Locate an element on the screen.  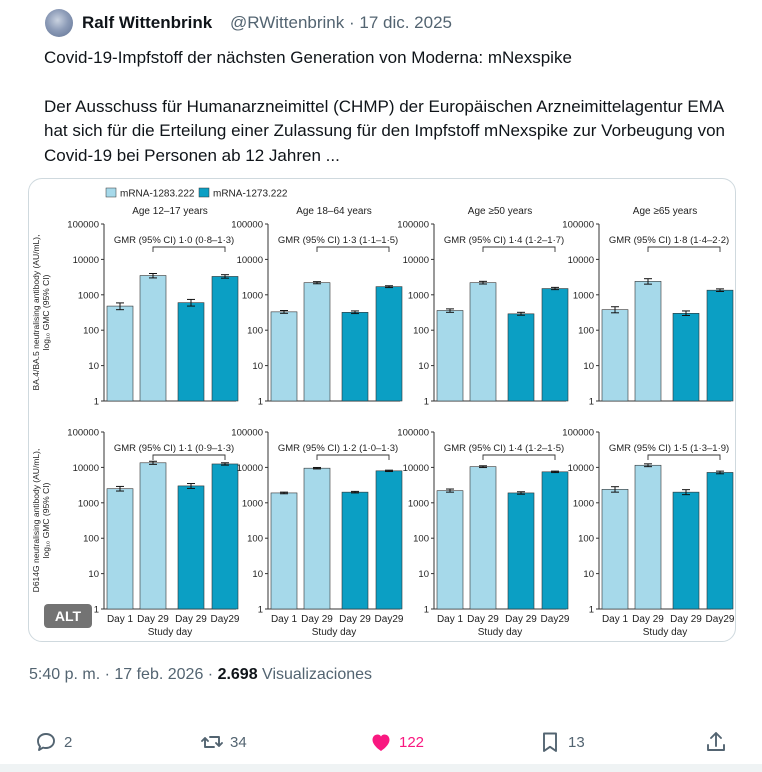
bookmark-button: 13 is located at coordinates (561, 742).